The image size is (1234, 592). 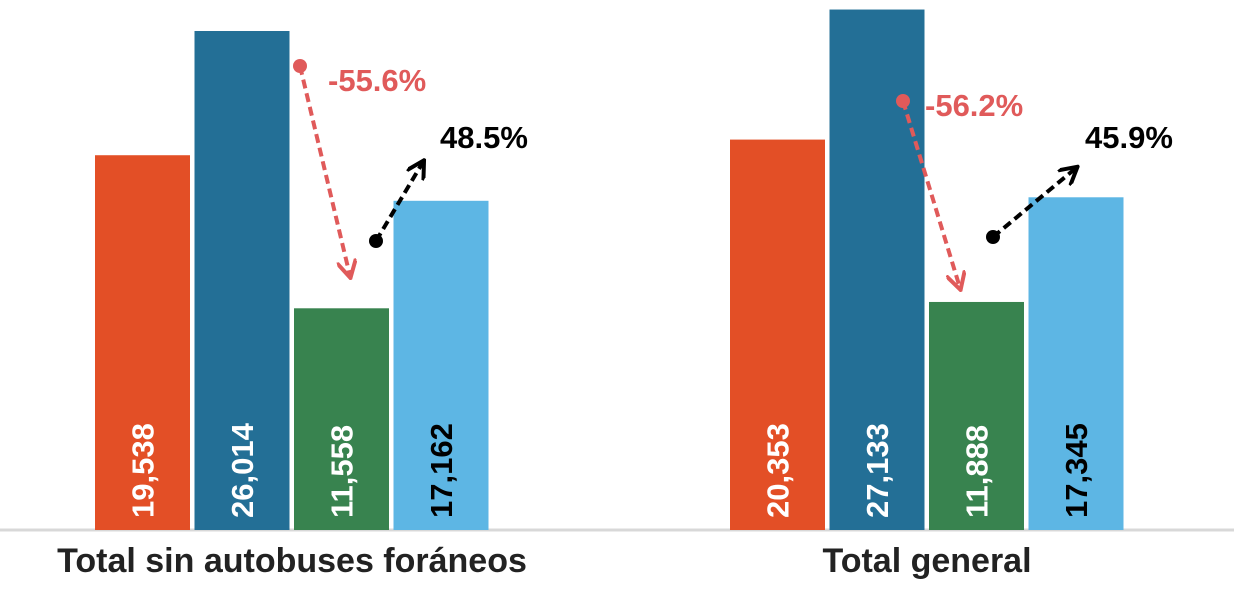 What do you see at coordinates (974, 105) in the screenshot?
I see `change-label: -56.2%` at bounding box center [974, 105].